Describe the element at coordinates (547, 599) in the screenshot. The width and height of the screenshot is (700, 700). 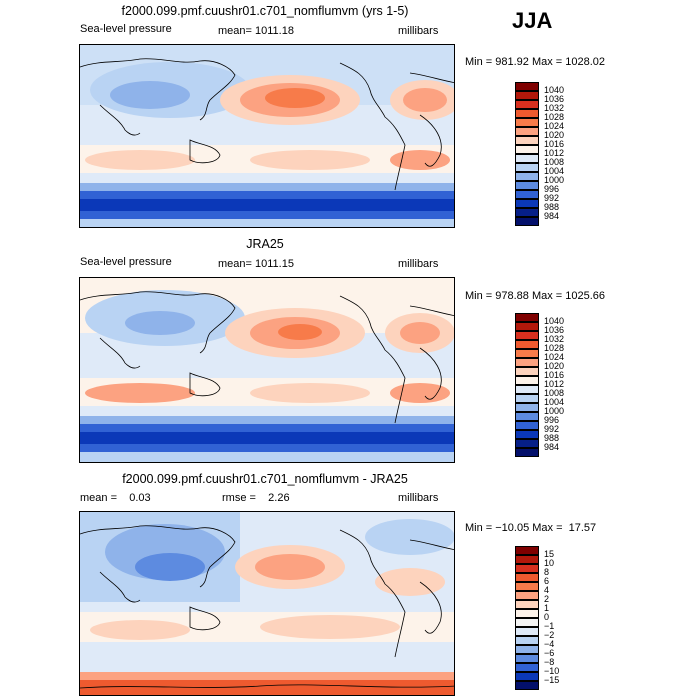
I see `colorbar-label: 2` at that location.